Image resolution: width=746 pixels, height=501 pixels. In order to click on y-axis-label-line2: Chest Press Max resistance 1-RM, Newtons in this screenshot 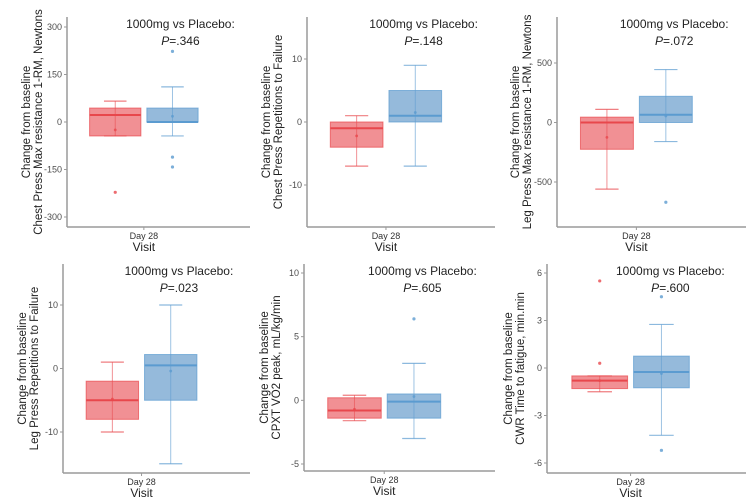, I will do `click(39, 122)`.